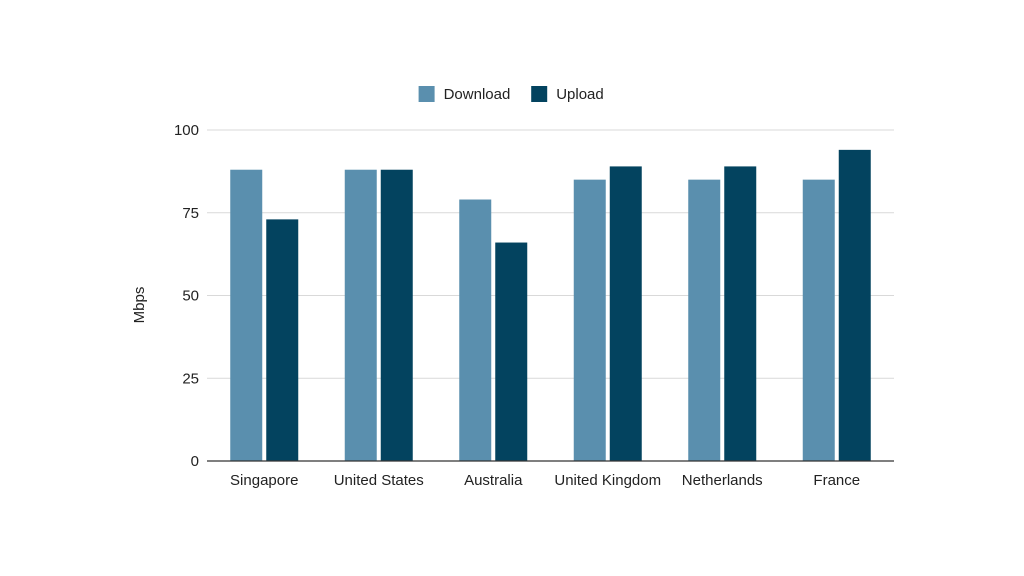 The width and height of the screenshot is (1024, 576). Describe the element at coordinates (722, 480) in the screenshot. I see `x-tick-label: Netherlands` at that location.